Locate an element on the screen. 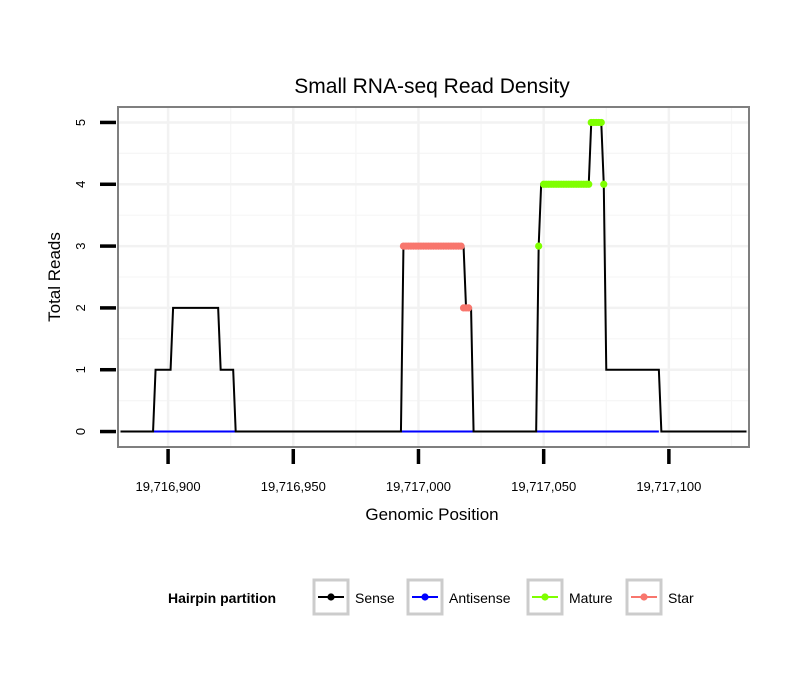  legend-label-sense: Sense is located at coordinates (375, 598).